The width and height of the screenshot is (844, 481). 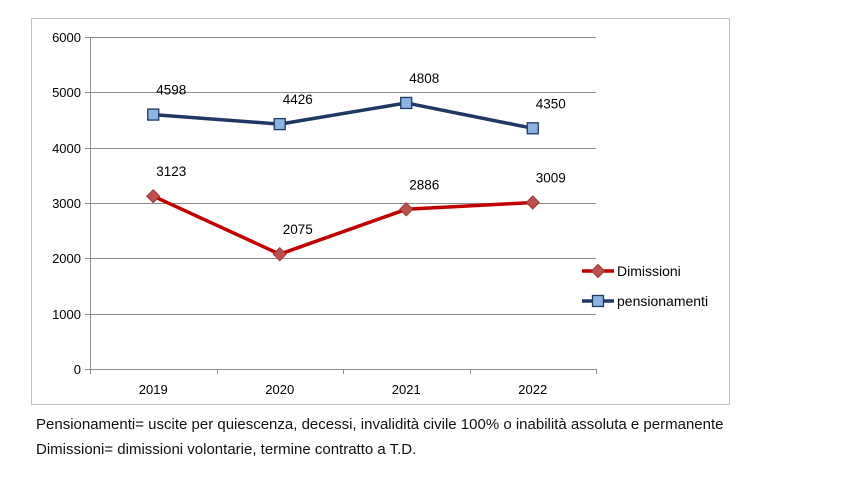 What do you see at coordinates (171, 90) in the screenshot?
I see `data-label-pensionamenti: 4598` at bounding box center [171, 90].